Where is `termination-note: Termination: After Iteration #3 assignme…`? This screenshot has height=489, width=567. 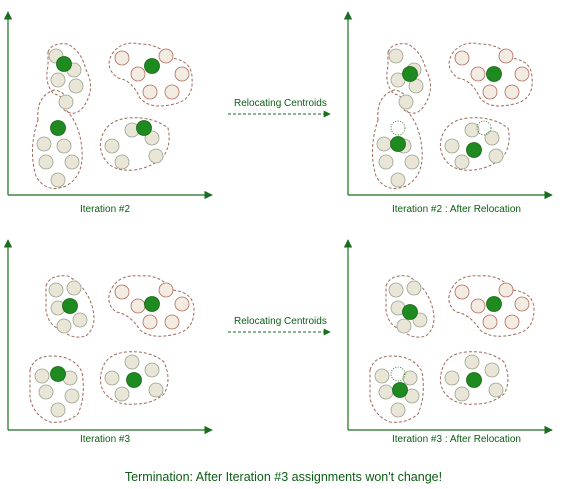
termination-note: Termination: After Iteration #3 assignme… is located at coordinates (283, 477).